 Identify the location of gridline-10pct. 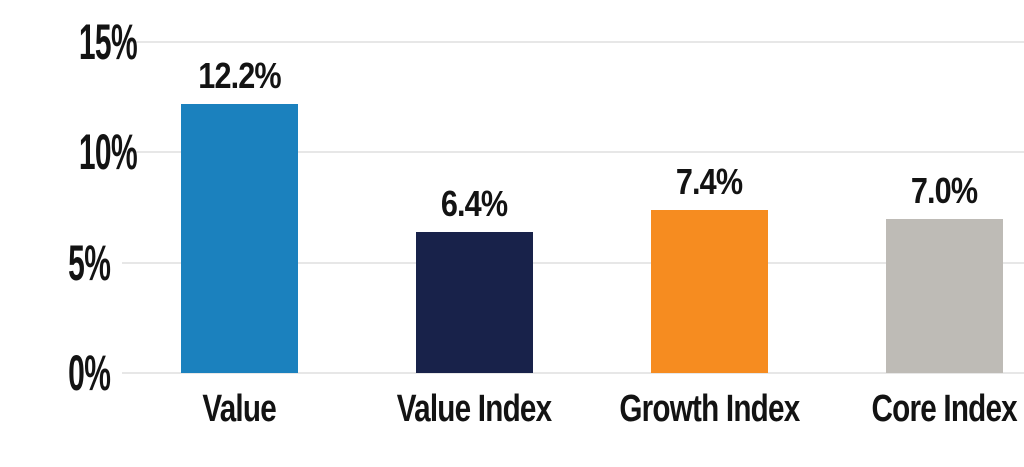
(573, 152).